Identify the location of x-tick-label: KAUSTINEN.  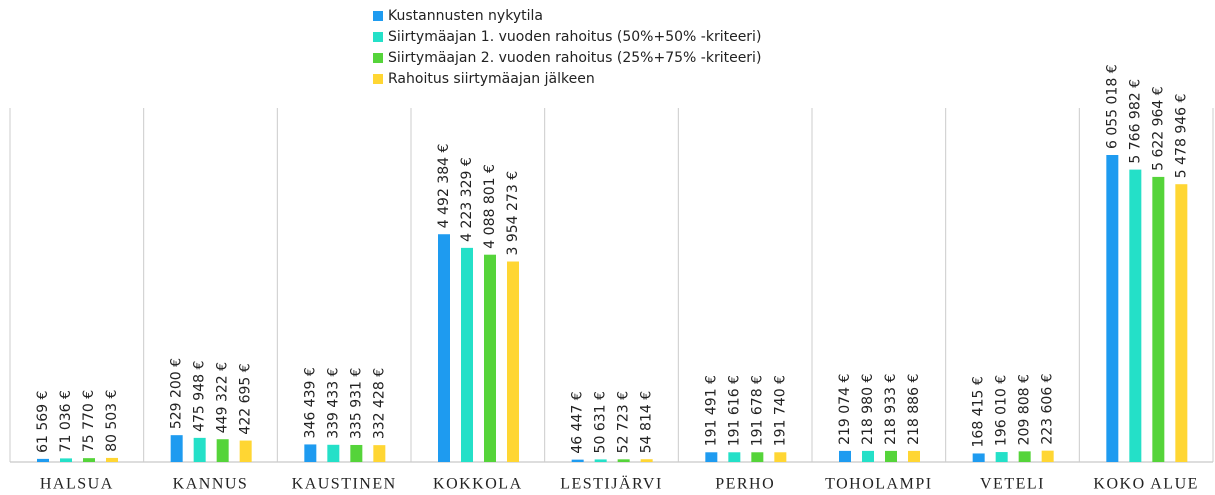
(344, 484).